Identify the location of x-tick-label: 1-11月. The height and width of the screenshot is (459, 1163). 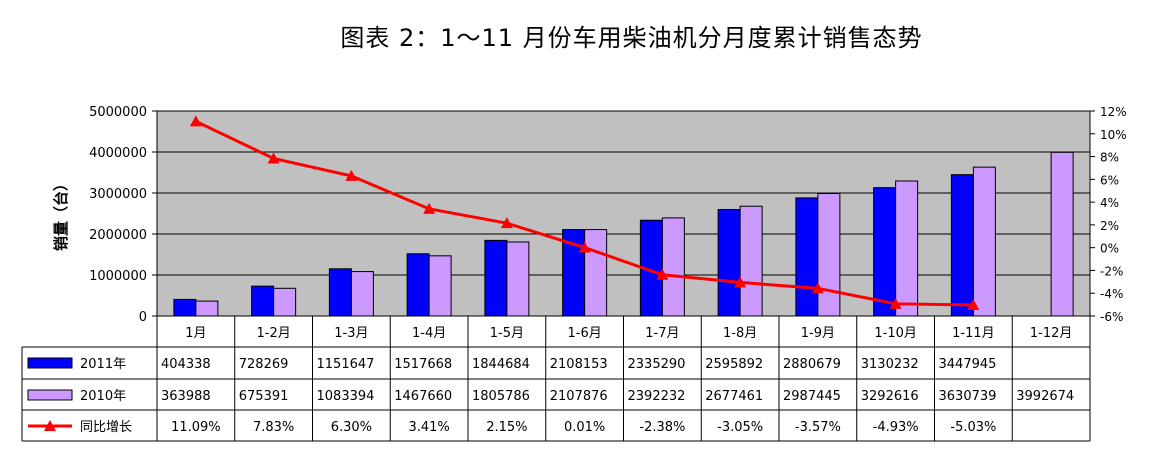
(973, 333).